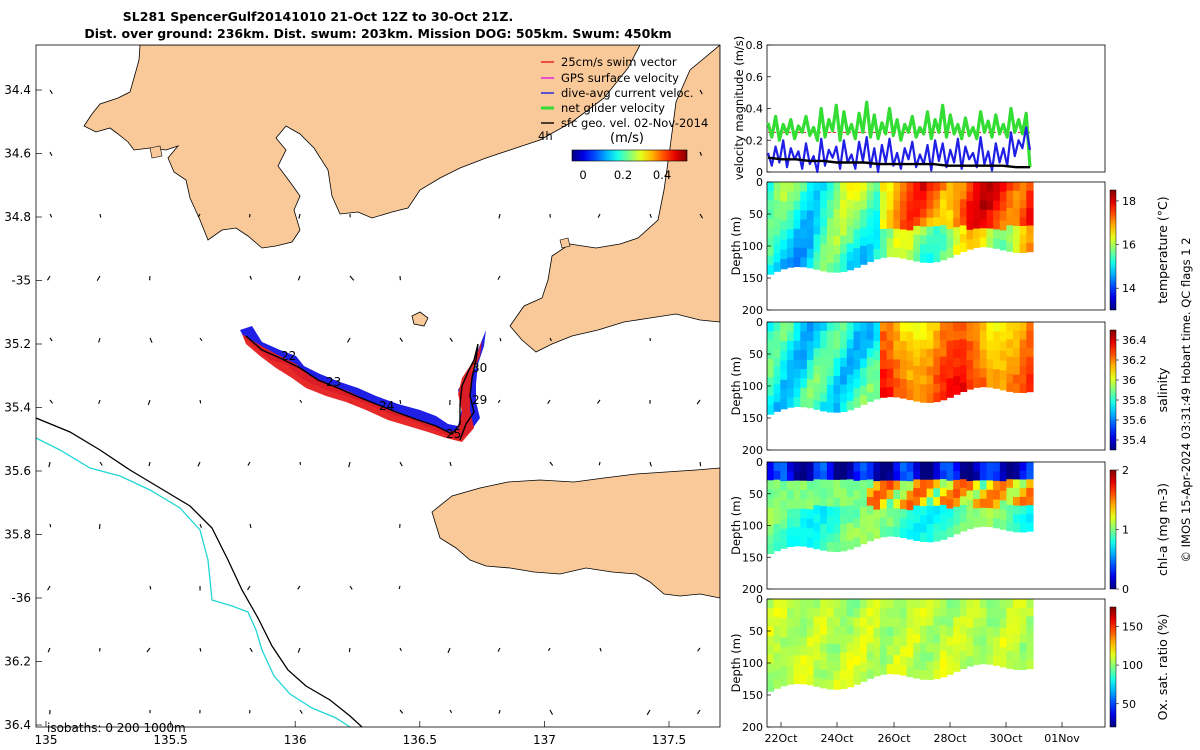 This screenshot has height=750, width=1200. I want to click on section-cells, so click(900, 368).